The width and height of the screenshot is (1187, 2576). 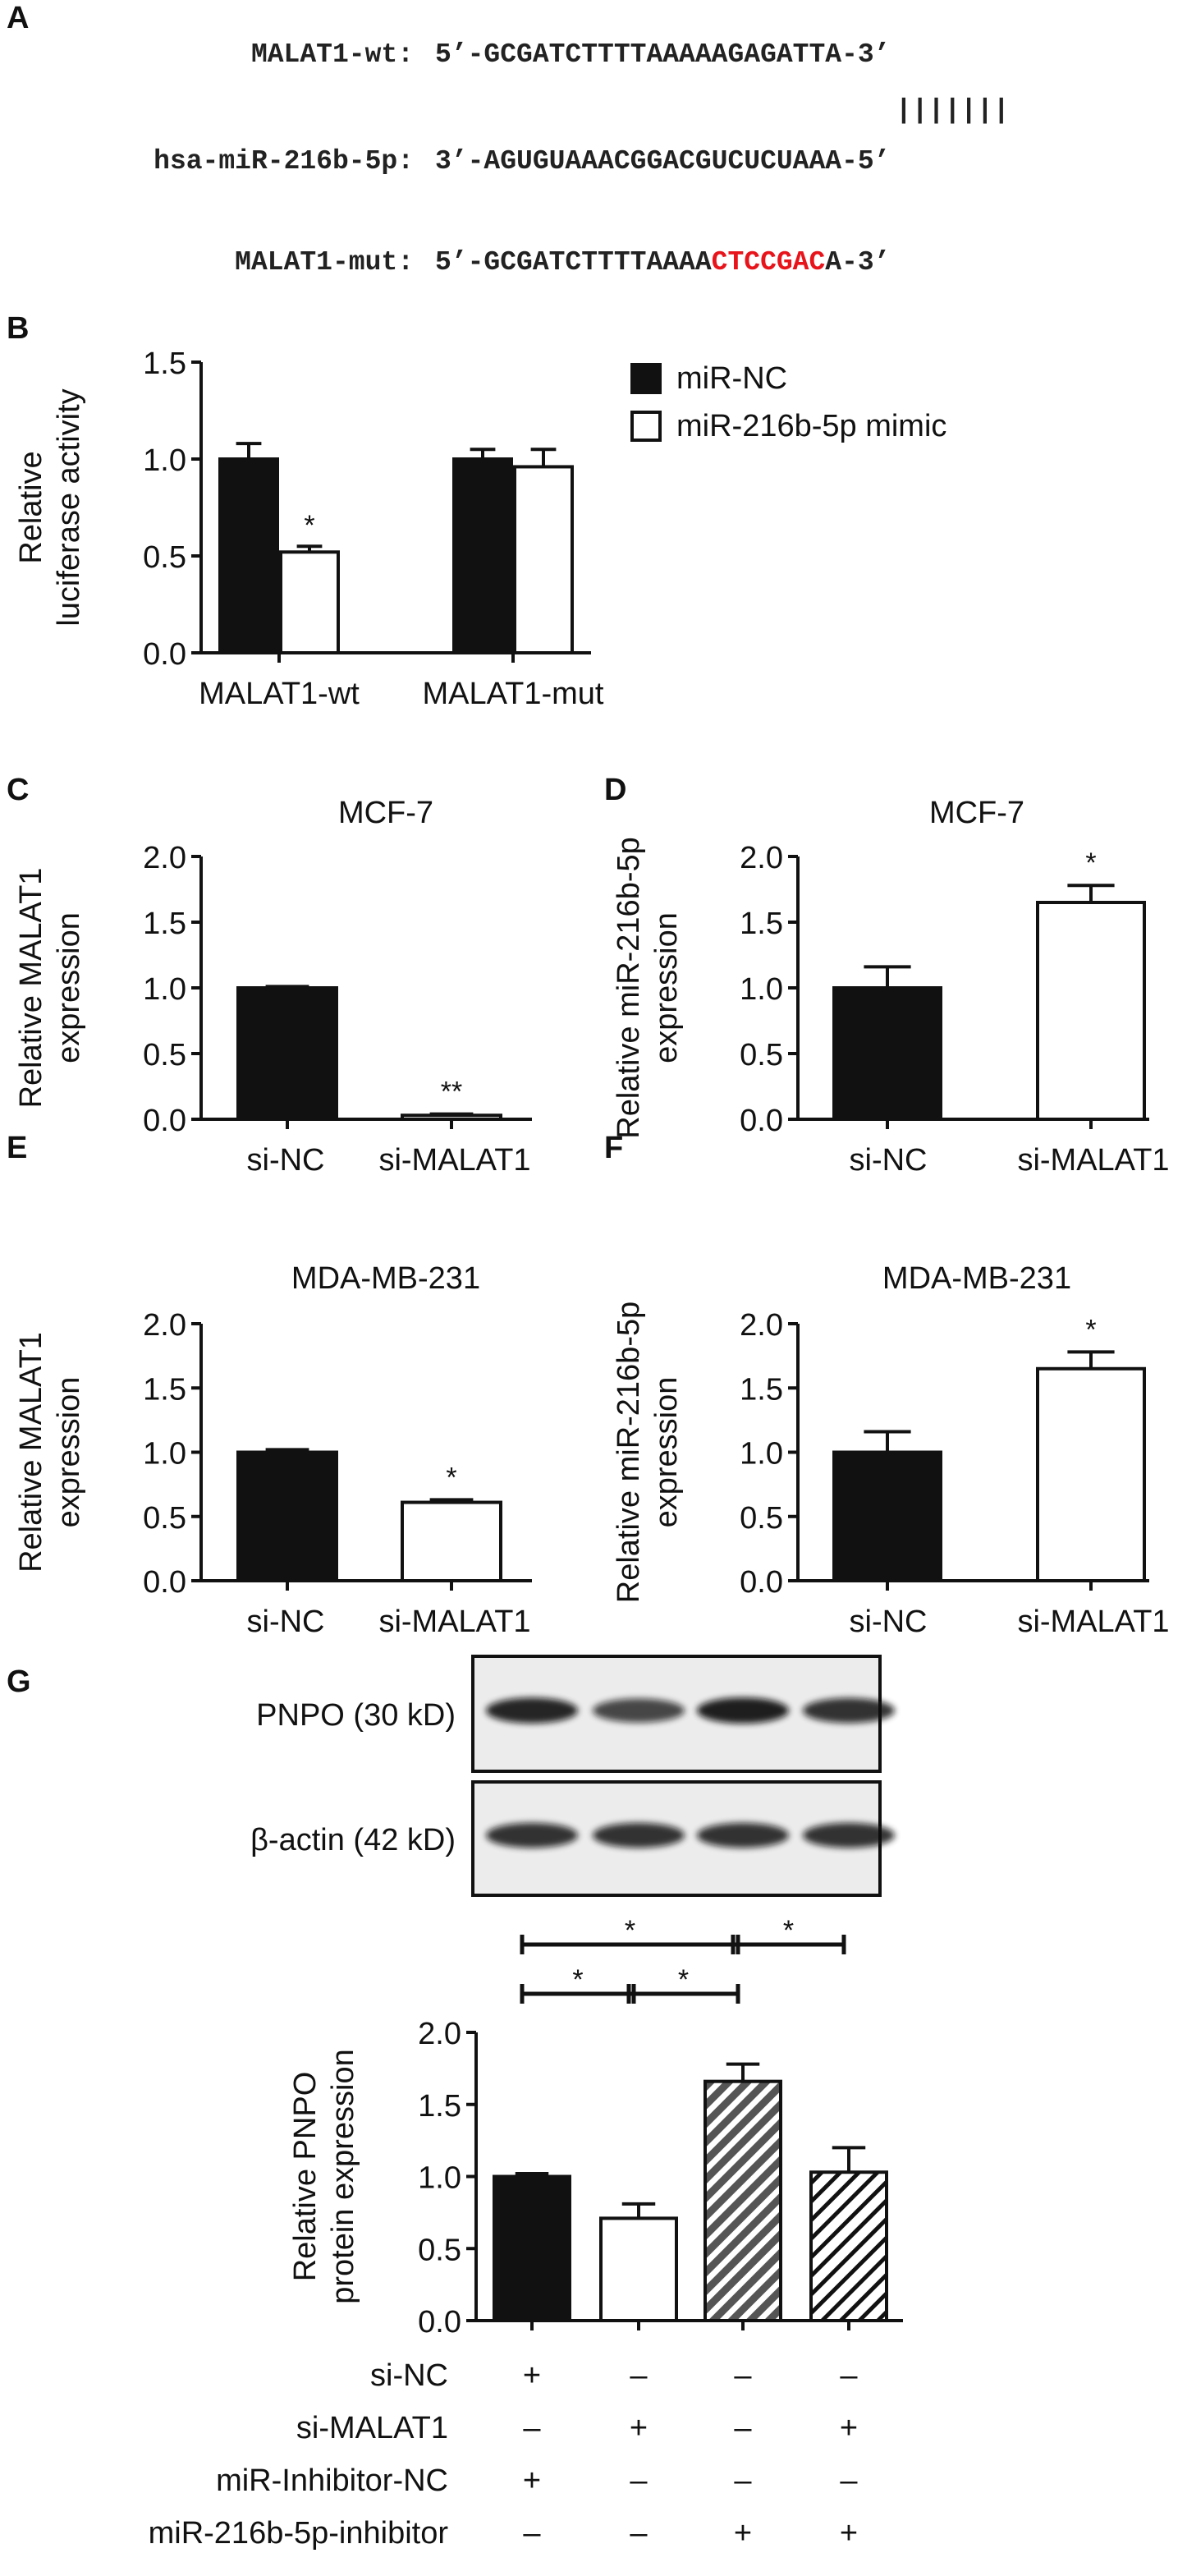 What do you see at coordinates (332, 55) in the screenshot?
I see `wt-name: MALAT1-wt:` at bounding box center [332, 55].